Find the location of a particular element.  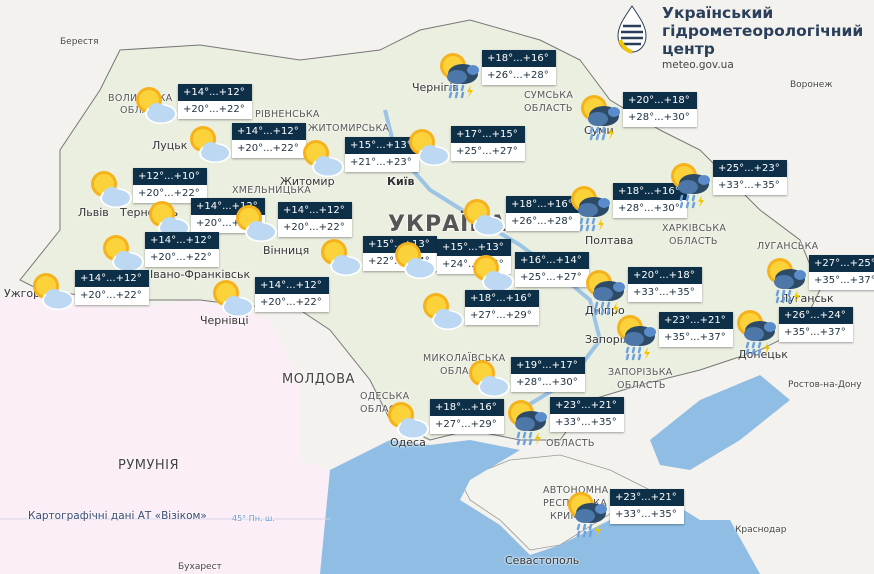

forecast-marker-kyiv: +17°...+15° +25°...+27° is located at coordinates (466, 151).